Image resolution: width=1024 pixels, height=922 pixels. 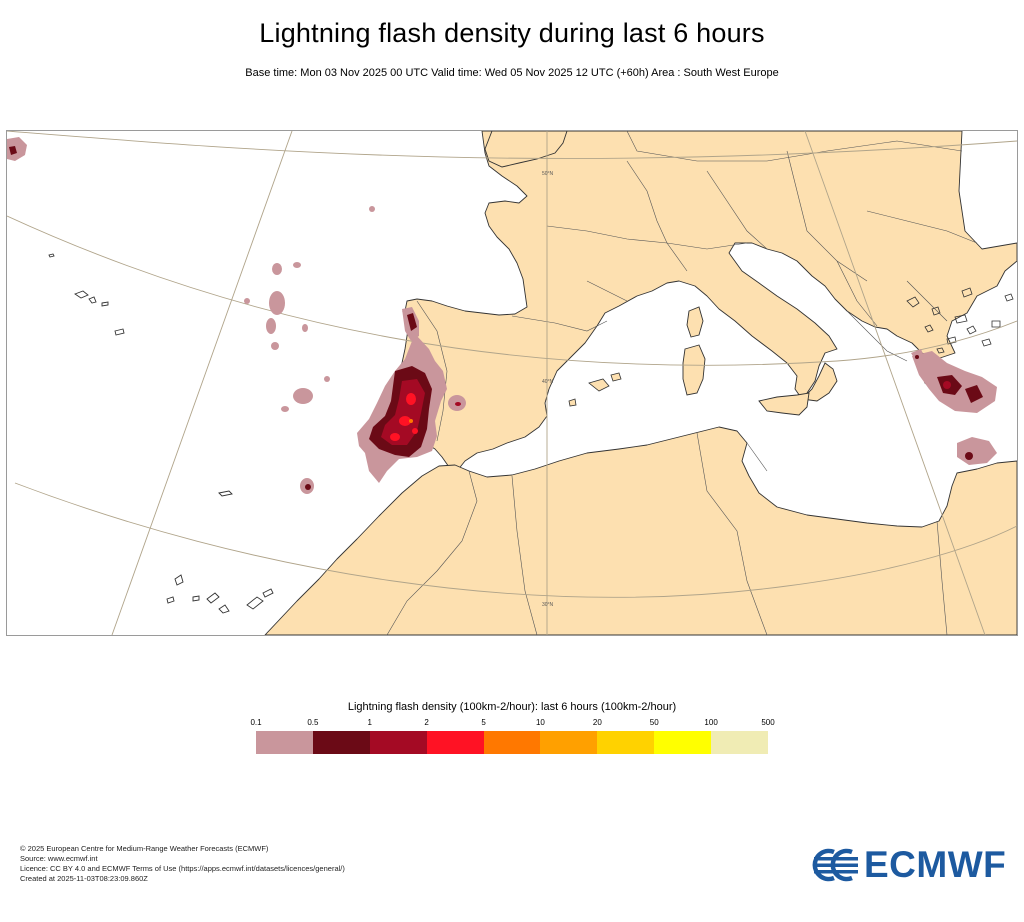 I want to click on legend-tick-label: 2, so click(x=426, y=722).